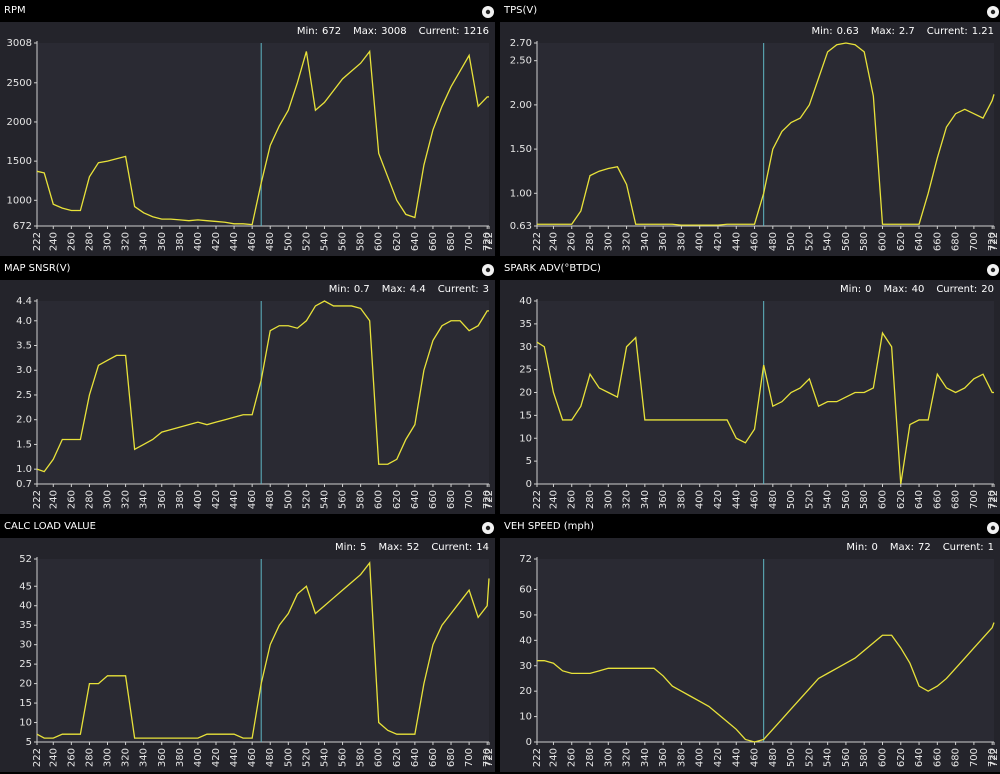  What do you see at coordinates (525, 370) in the screenshot?
I see `y-tick-label: 25` at bounding box center [525, 370].